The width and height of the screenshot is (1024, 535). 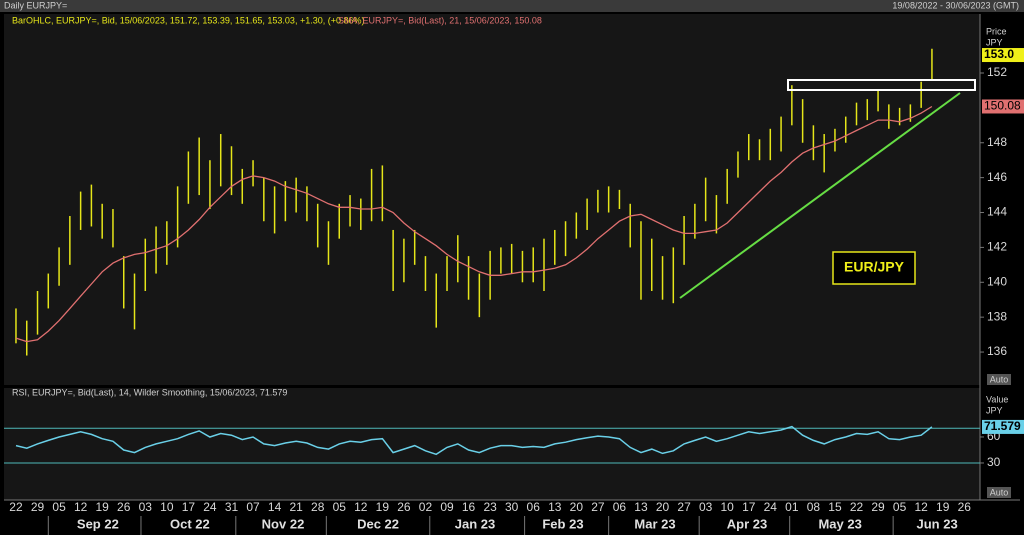 I want to click on header-right: 19/08/2022 - 30/06/2023 (GMT), so click(x=955, y=5).